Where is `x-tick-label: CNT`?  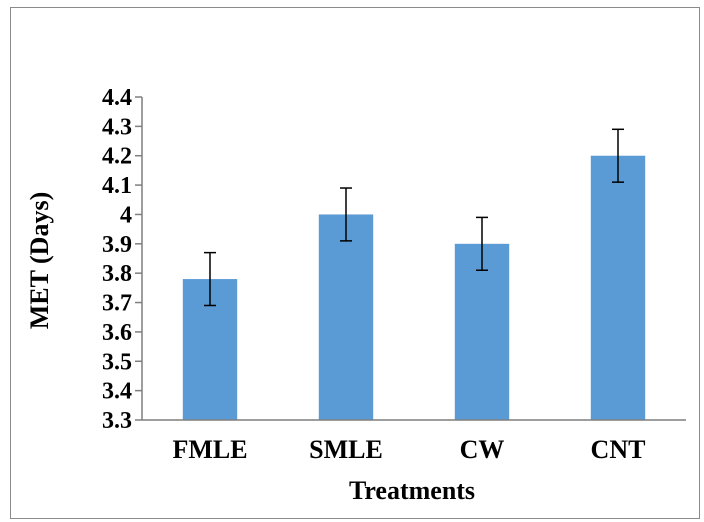 x-tick-label: CNT is located at coordinates (618, 449).